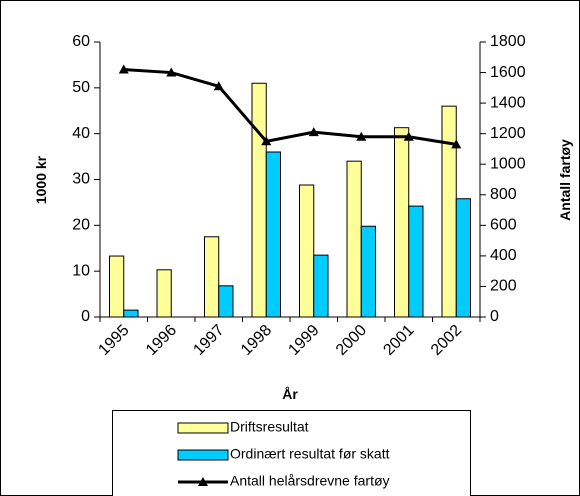 The image size is (580, 496). Describe the element at coordinates (81, 225) in the screenshot. I see `y-tick-label: 20` at that location.